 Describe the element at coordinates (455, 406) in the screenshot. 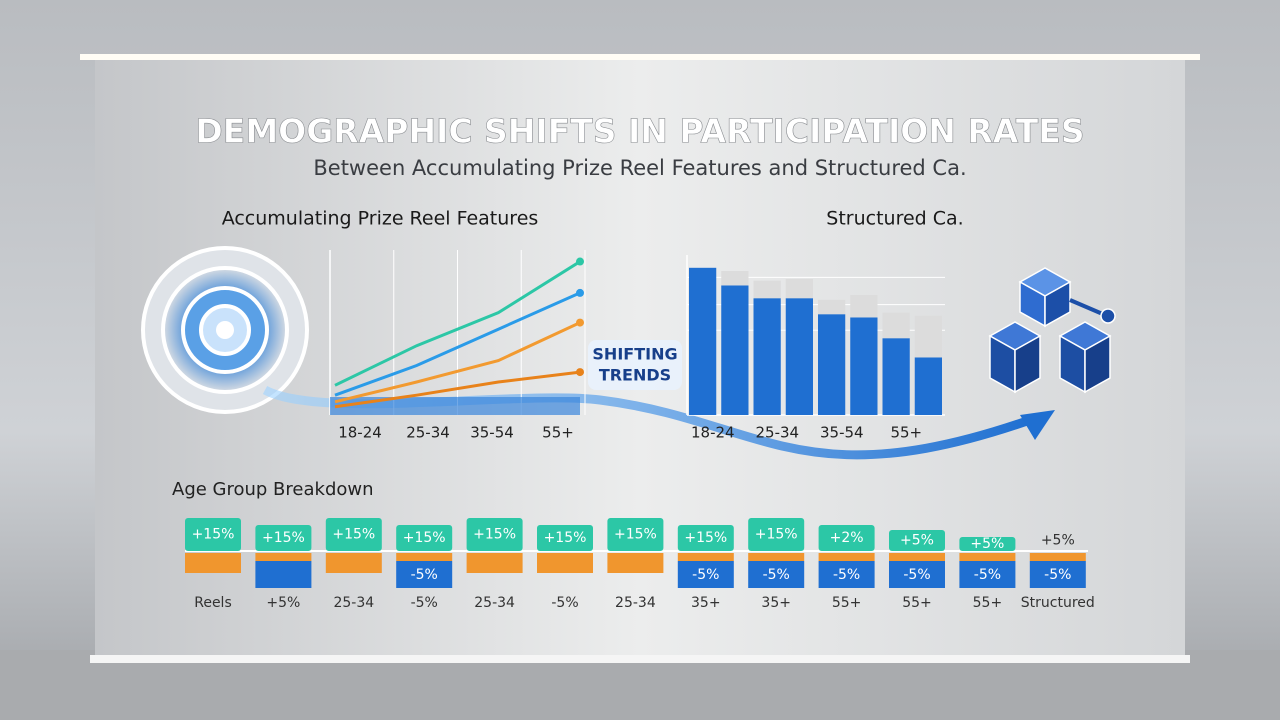

I see `plot-base` at that location.